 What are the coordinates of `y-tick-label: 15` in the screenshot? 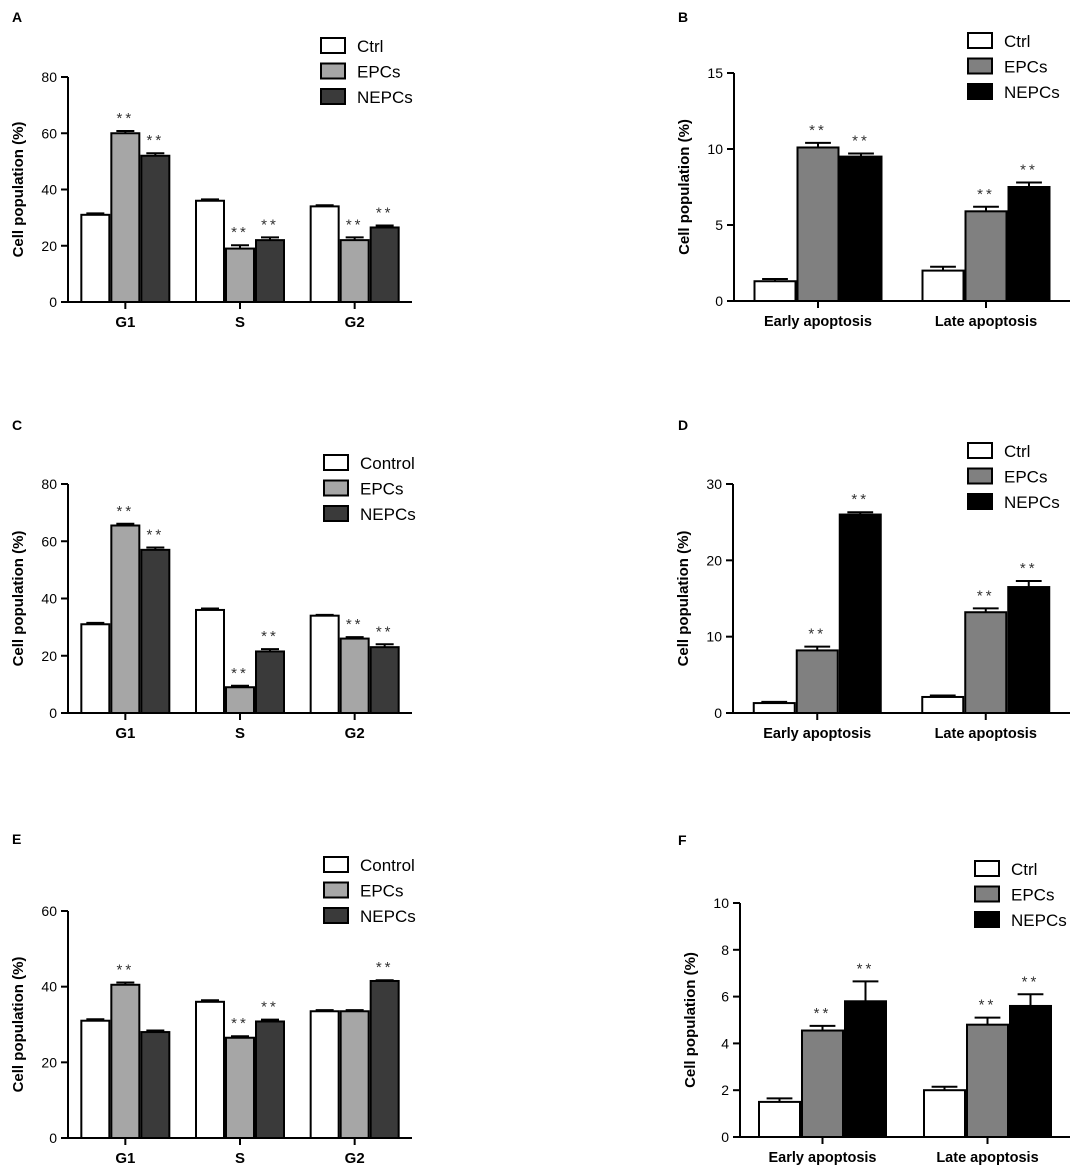 It's located at (715, 73).